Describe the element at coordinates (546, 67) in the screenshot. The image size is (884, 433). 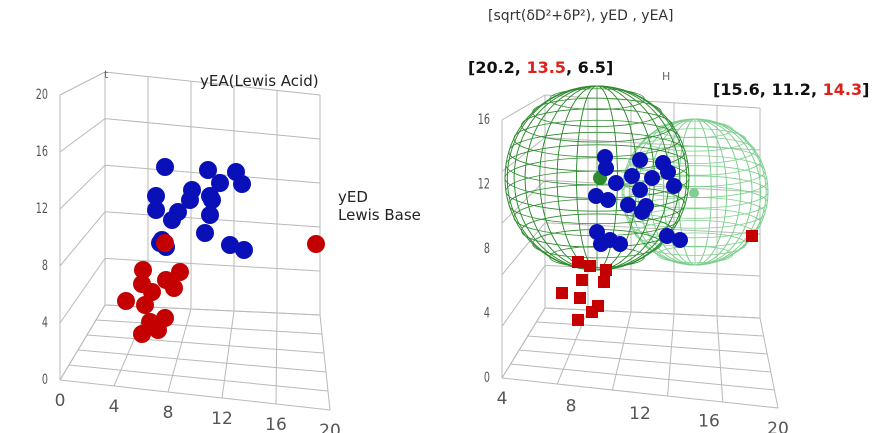
I see `sphere1-v2: 13.5` at that location.